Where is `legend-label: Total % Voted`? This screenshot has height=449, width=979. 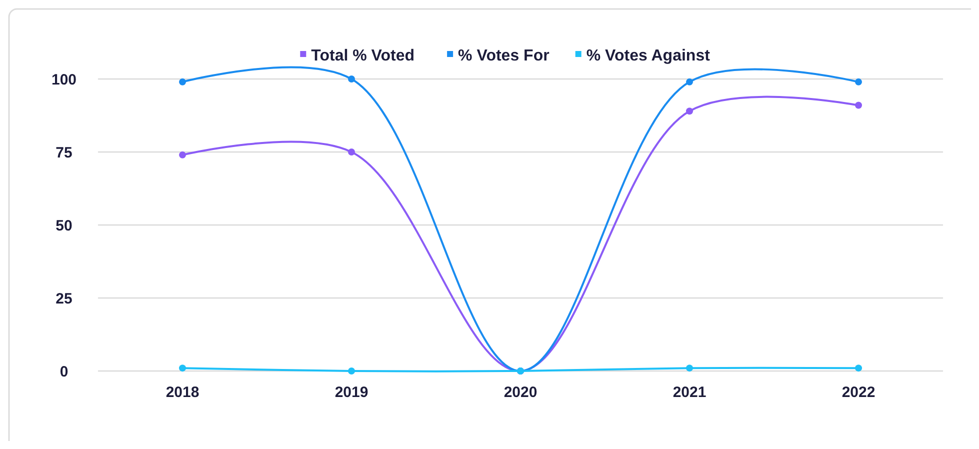
legend-label: Total % Voted is located at coordinates (363, 56).